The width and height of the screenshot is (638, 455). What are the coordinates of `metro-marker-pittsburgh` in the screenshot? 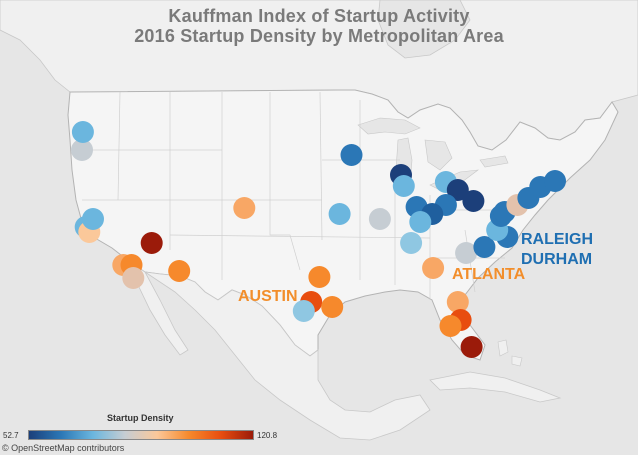 It's located at (473, 201).